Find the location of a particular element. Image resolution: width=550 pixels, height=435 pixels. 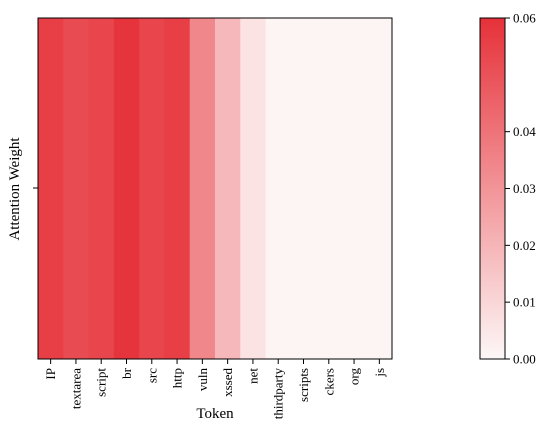

x-tick-label: js is located at coordinates (379, 373).